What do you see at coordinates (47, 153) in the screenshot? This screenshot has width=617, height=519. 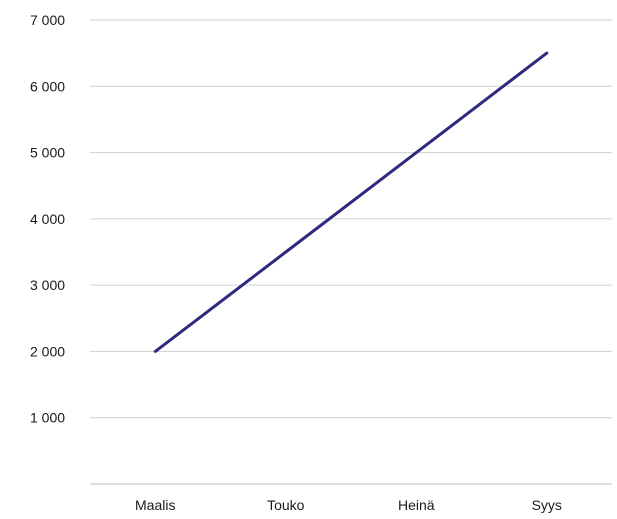 I see `y-tick-label: 5 000` at bounding box center [47, 153].